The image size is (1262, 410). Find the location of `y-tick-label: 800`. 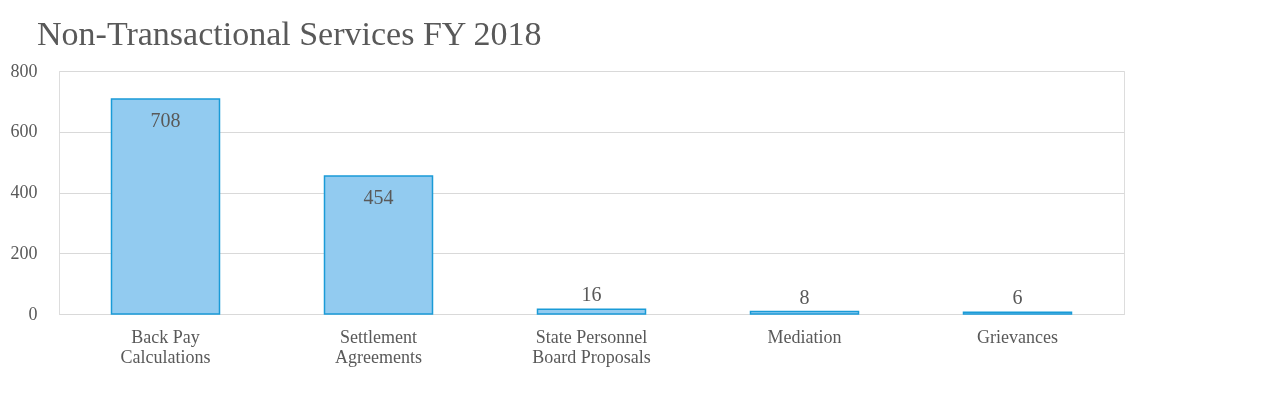

y-tick-label: 800 is located at coordinates (24, 70).